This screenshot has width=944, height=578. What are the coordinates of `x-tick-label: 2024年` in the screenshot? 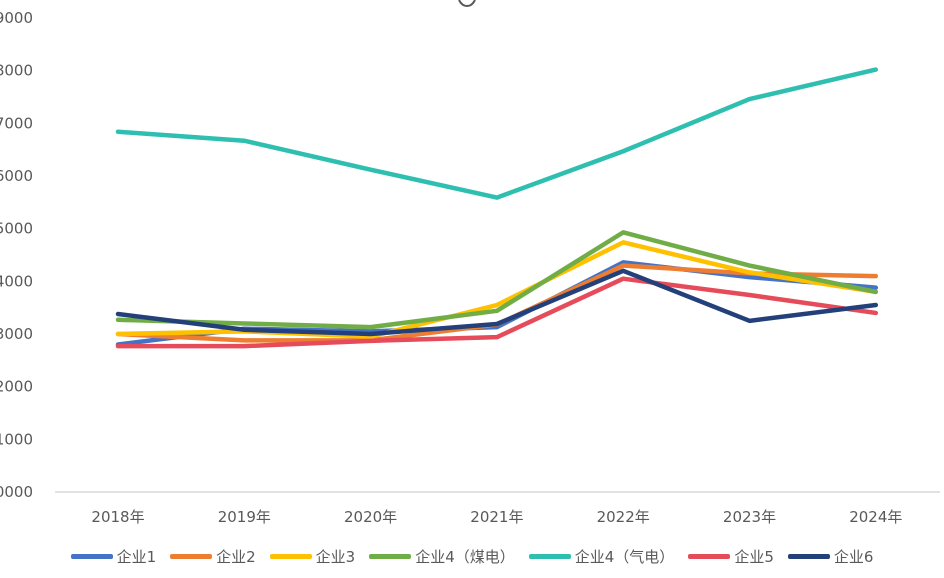 It's located at (875, 517).